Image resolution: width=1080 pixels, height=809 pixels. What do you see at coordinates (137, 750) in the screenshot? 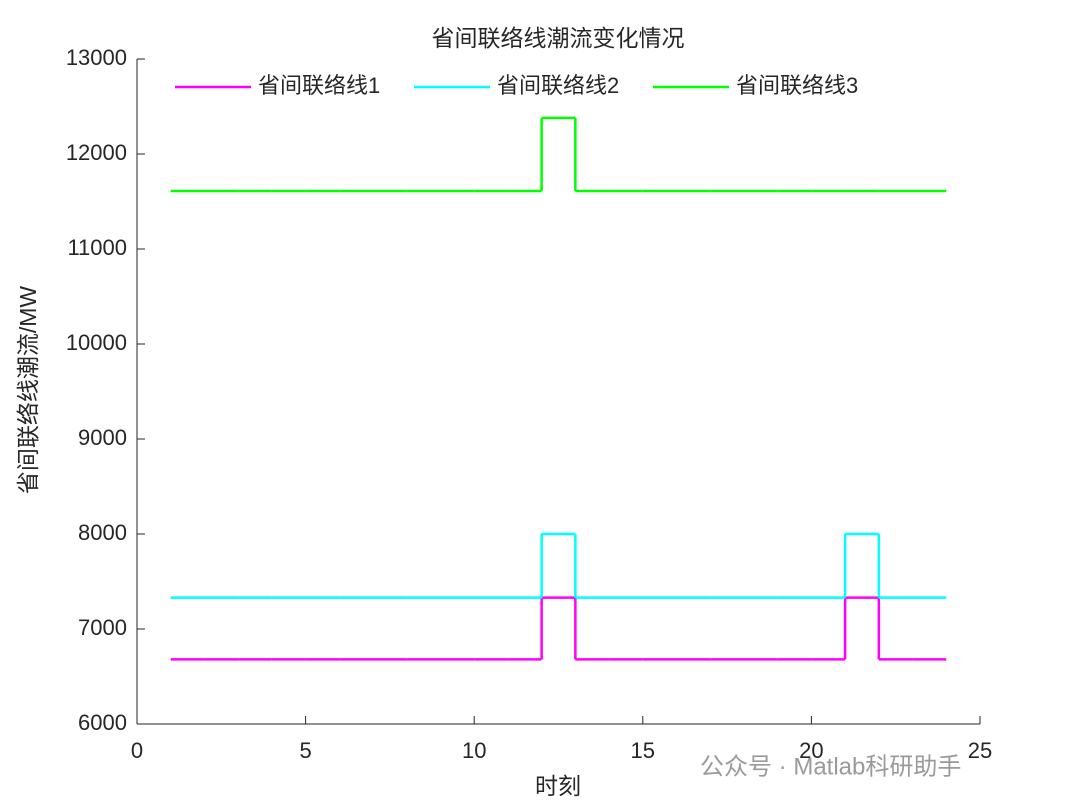
I see `x-tick-label: 0` at bounding box center [137, 750].